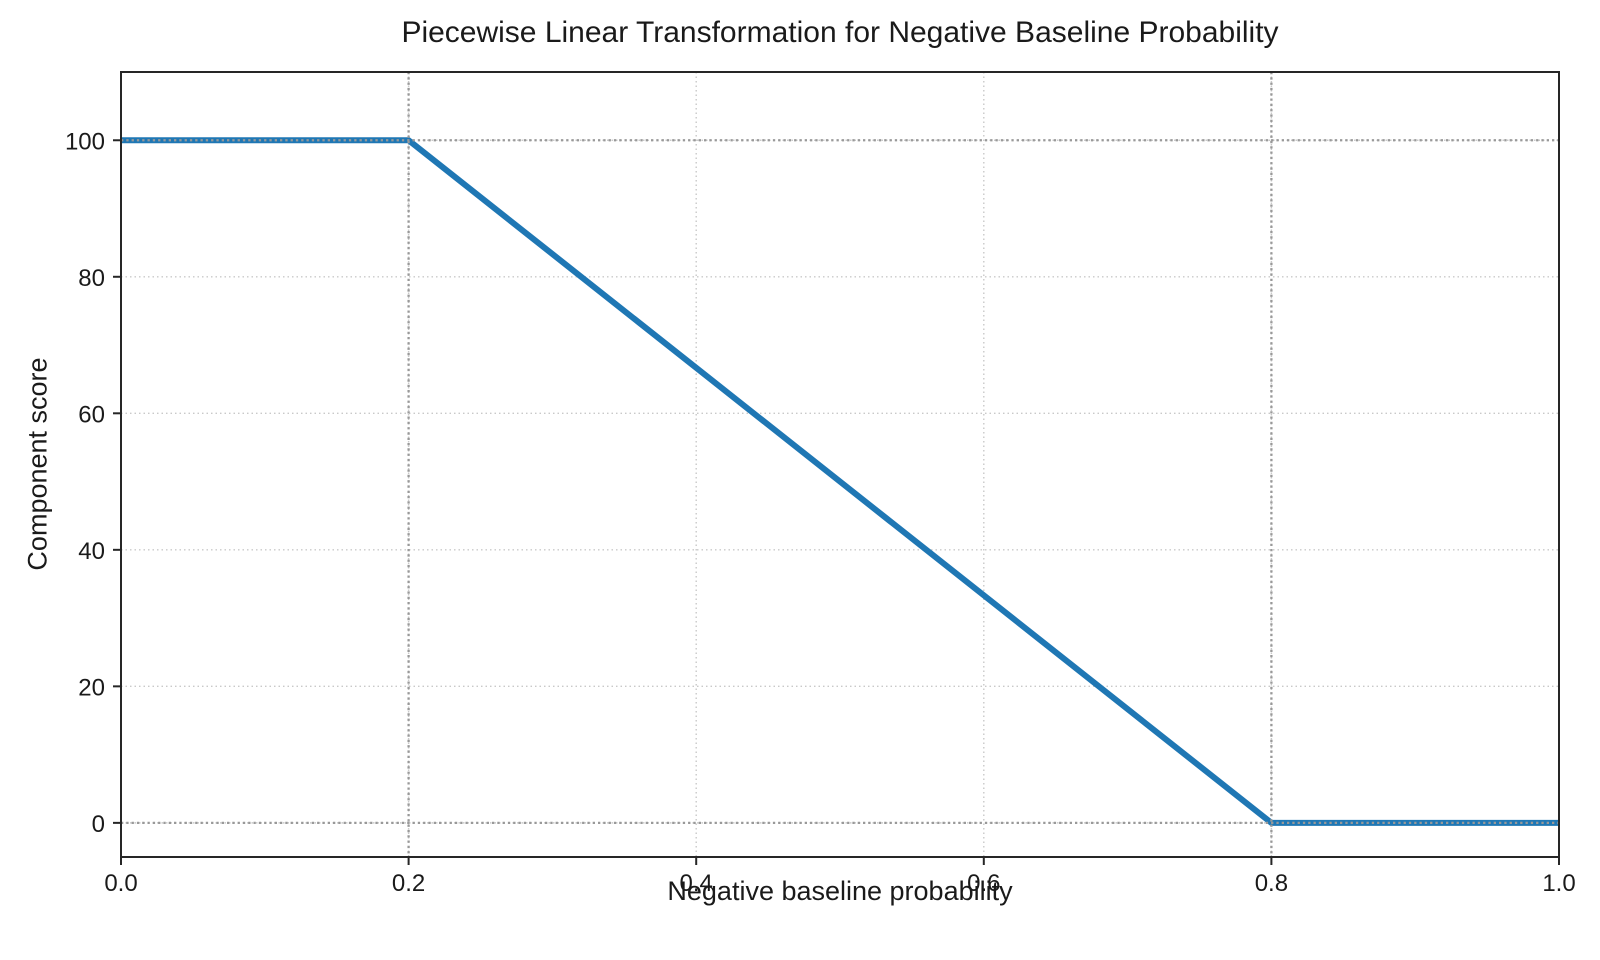  Describe the element at coordinates (1271, 883) in the screenshot. I see `x-tick-label: 0.8` at that location.